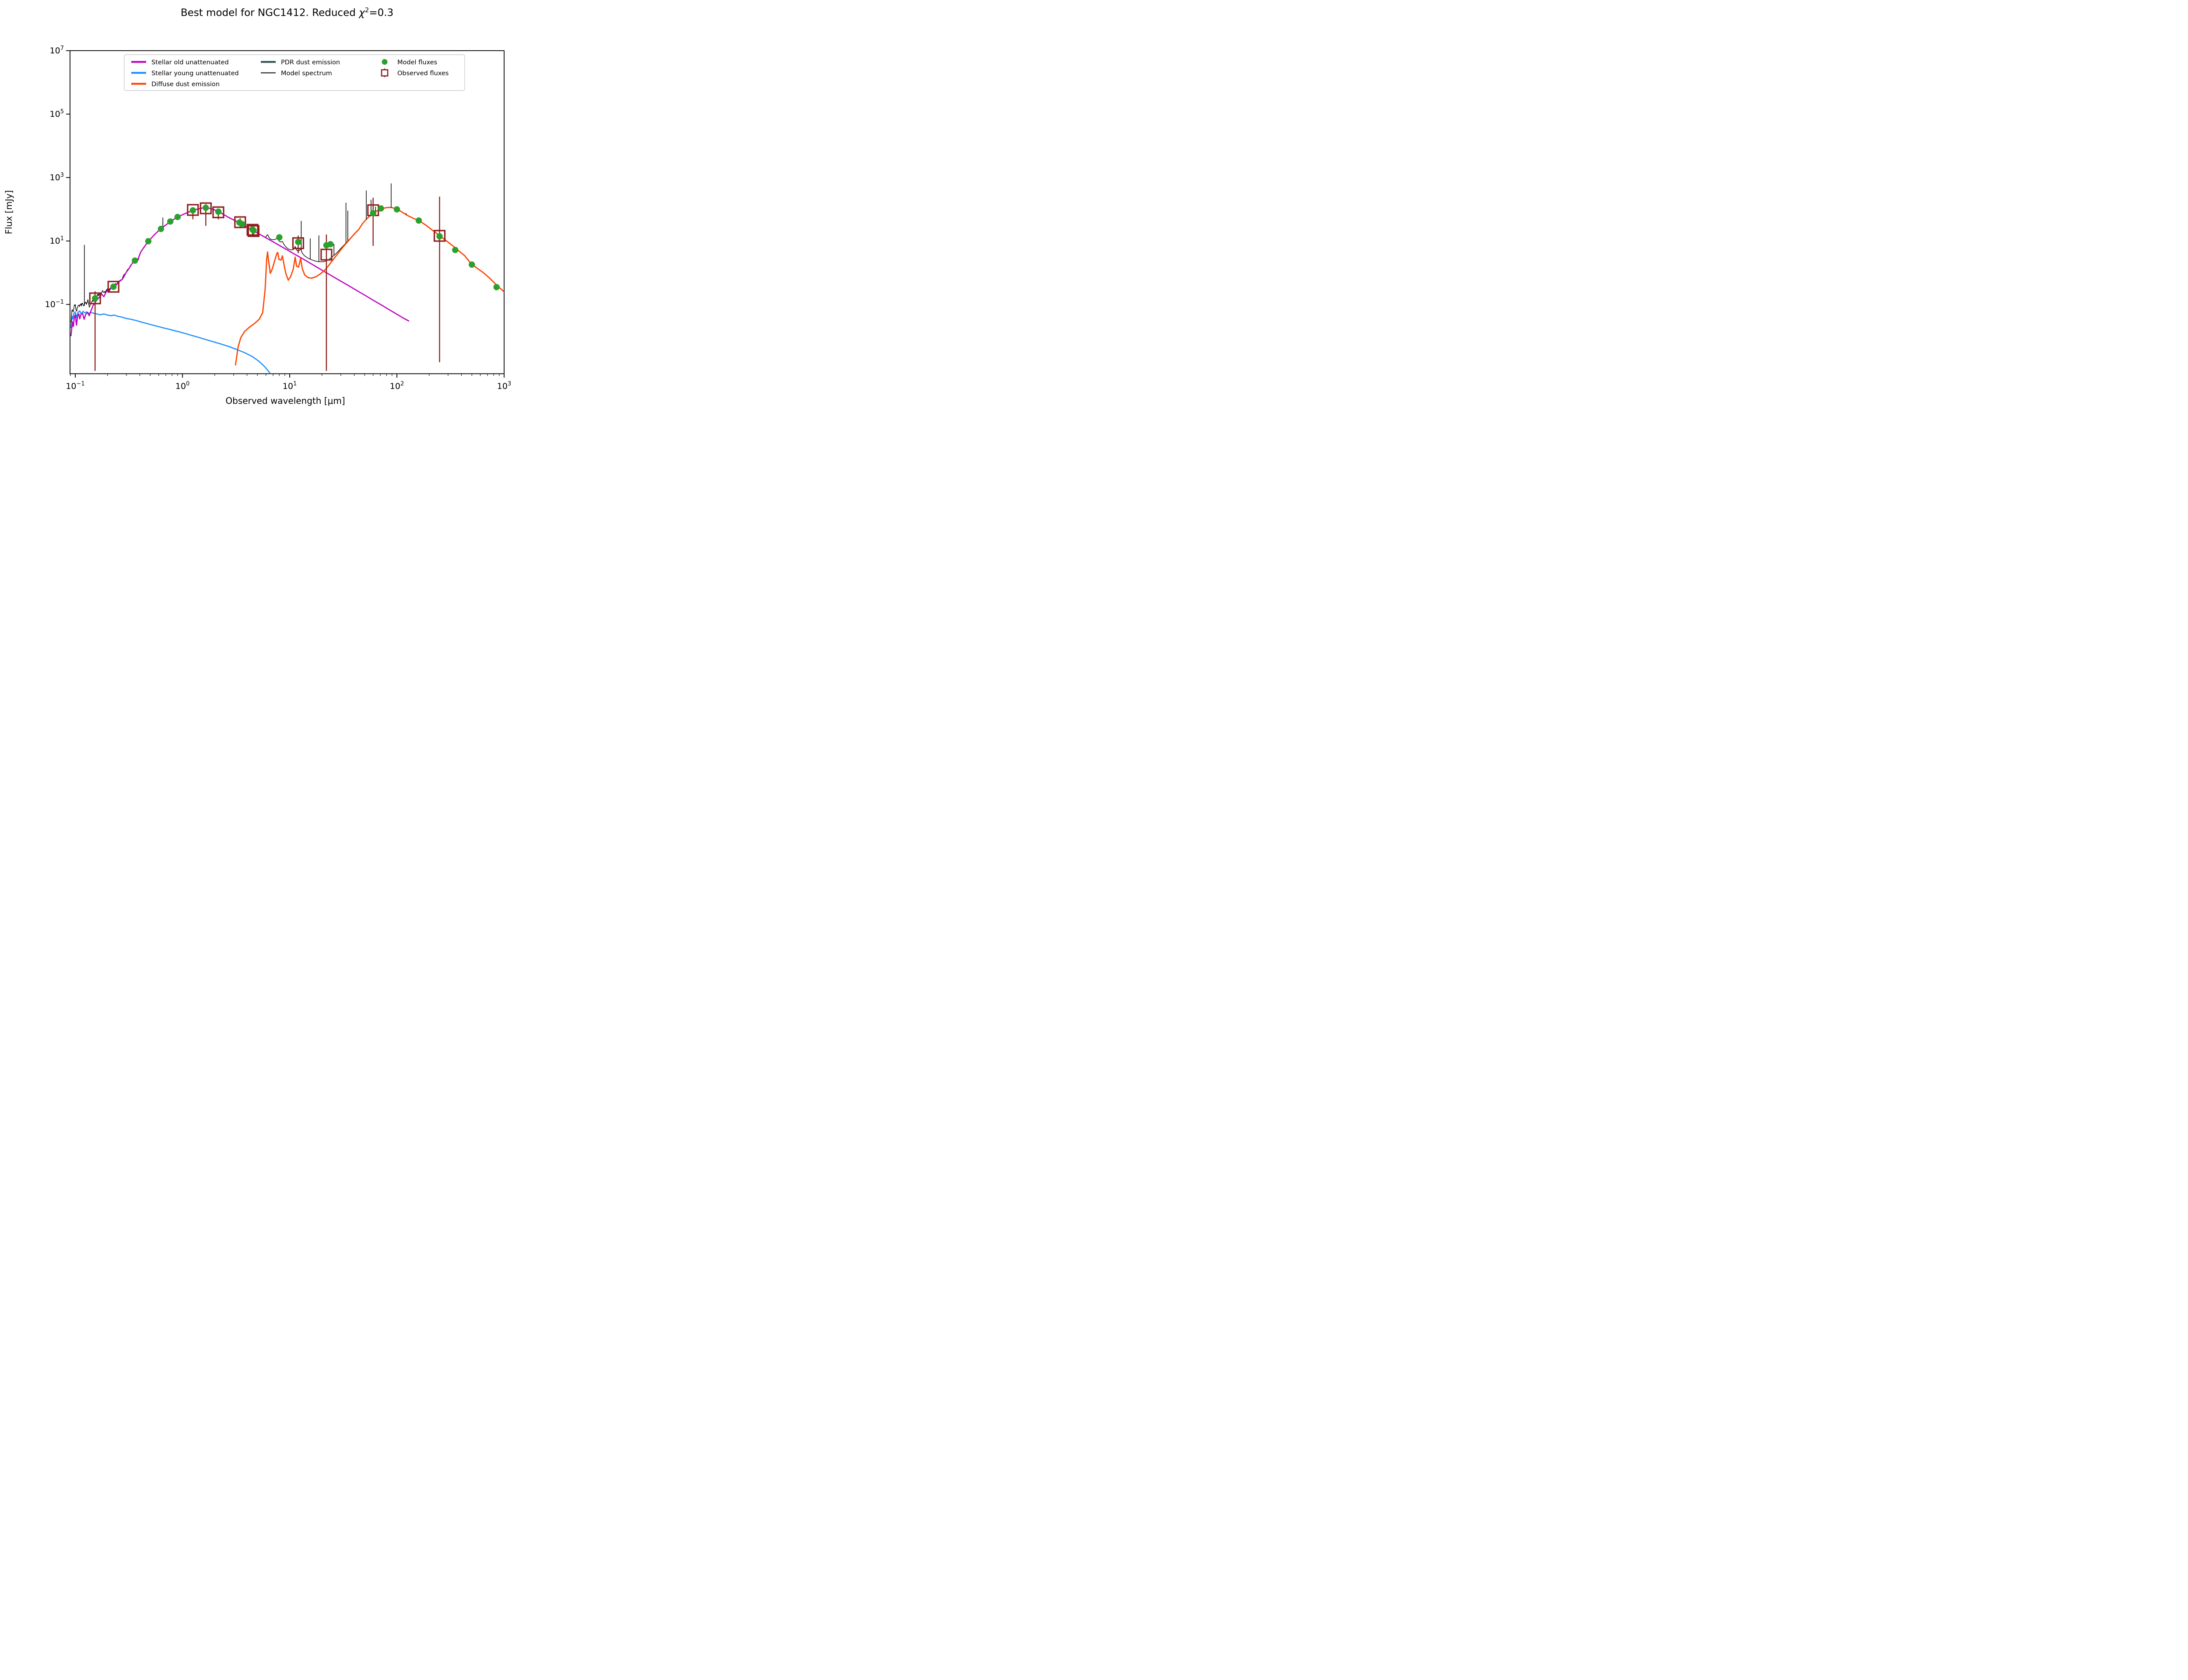  Describe the element at coordinates (290, 386) in the screenshot. I see `x-tick-label: 10¹` at that location.